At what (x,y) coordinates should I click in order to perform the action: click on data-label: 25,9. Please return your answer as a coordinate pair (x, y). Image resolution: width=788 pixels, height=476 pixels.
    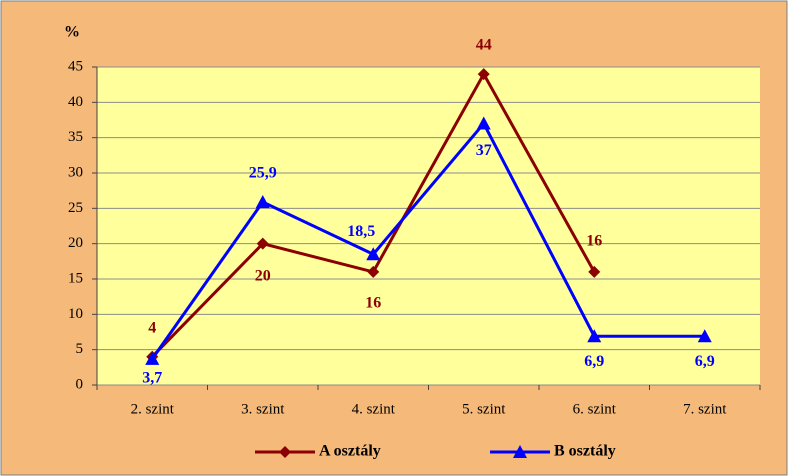
    Looking at the image, I should click on (263, 173).